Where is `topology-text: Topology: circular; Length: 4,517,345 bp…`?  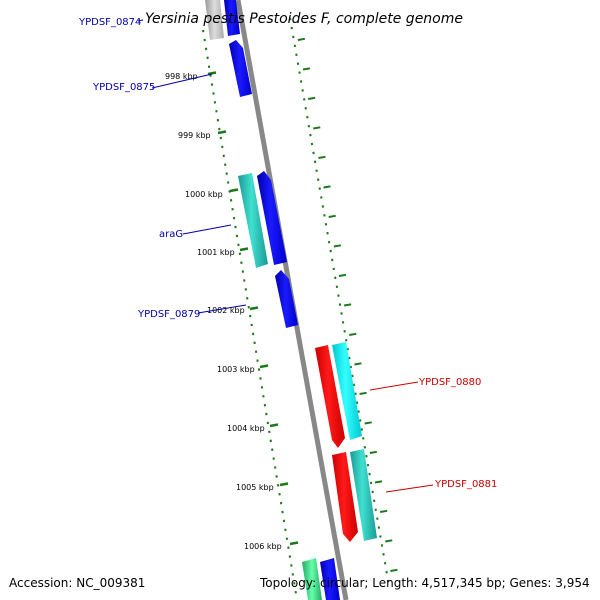
topology-text: Topology: circular; Length: 4,517,345 bp… is located at coordinates (424, 583).